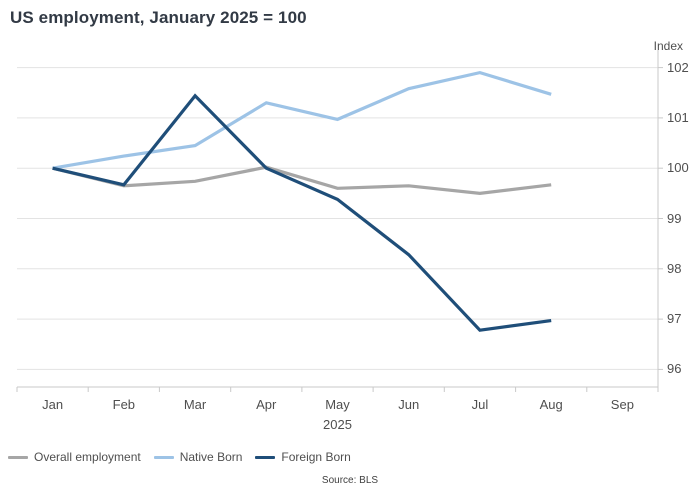 The width and height of the screenshot is (700, 500). I want to click on x-tick-label: Feb, so click(124, 404).